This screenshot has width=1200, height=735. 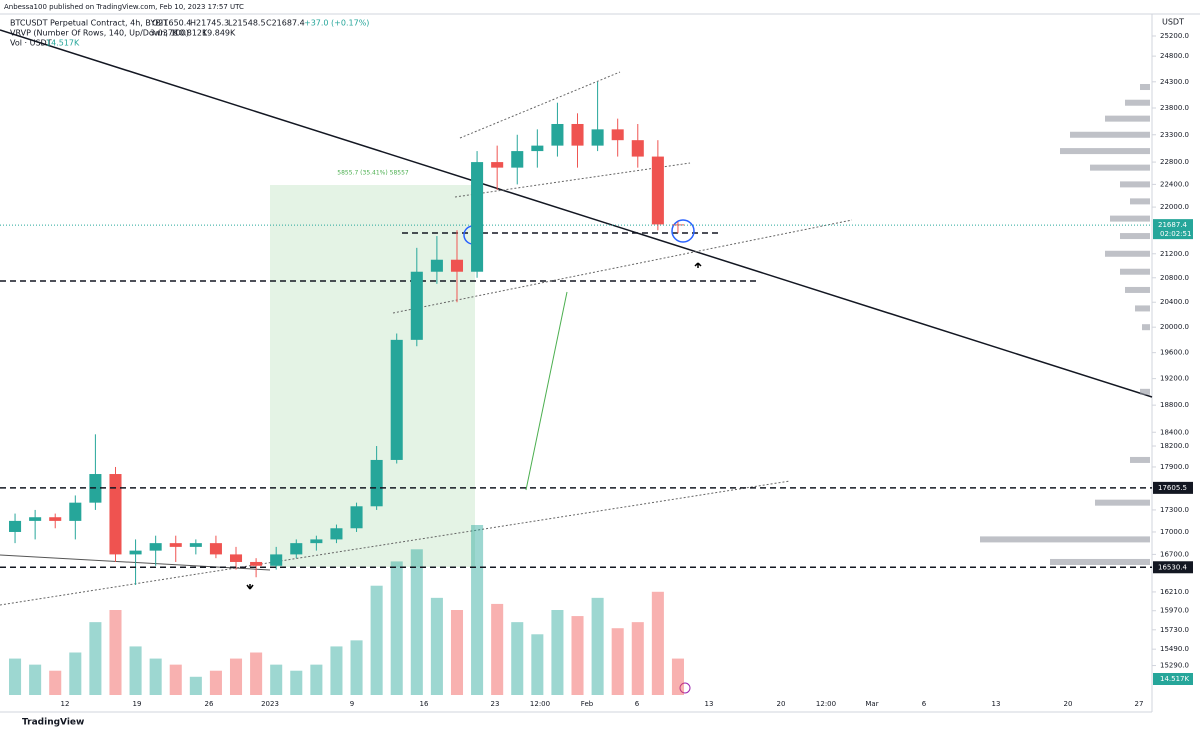 I want to click on y-tick-label: 22000.0, so click(x=1174, y=207).